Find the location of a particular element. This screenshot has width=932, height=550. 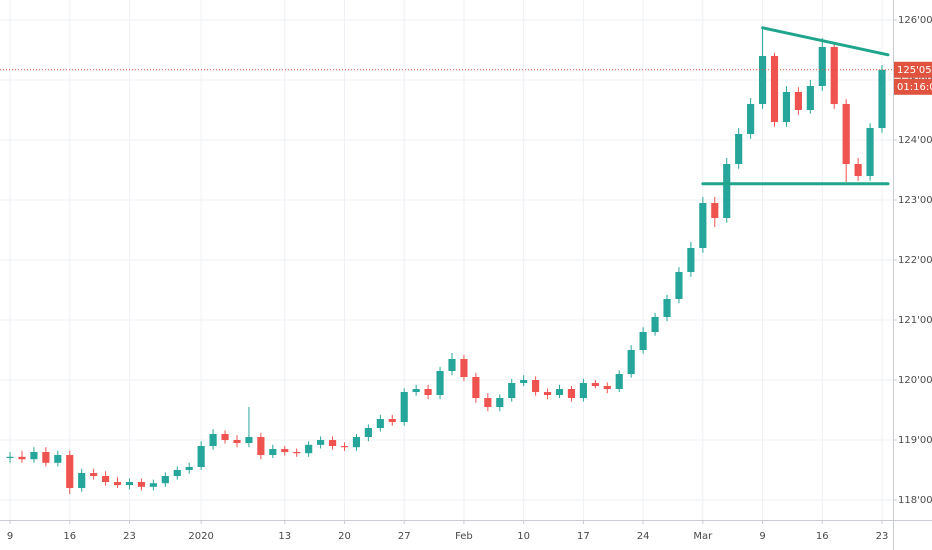

y-tick-label: 123'000 is located at coordinates (915, 200).